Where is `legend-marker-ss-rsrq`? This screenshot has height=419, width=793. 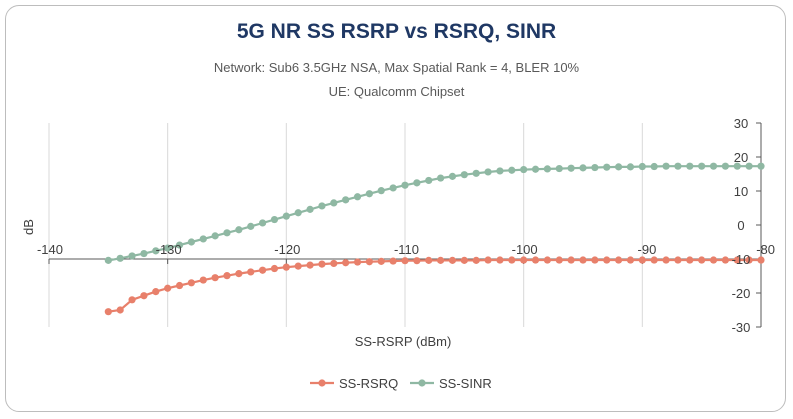
legend-marker-ss-rsrq is located at coordinates (322, 383).